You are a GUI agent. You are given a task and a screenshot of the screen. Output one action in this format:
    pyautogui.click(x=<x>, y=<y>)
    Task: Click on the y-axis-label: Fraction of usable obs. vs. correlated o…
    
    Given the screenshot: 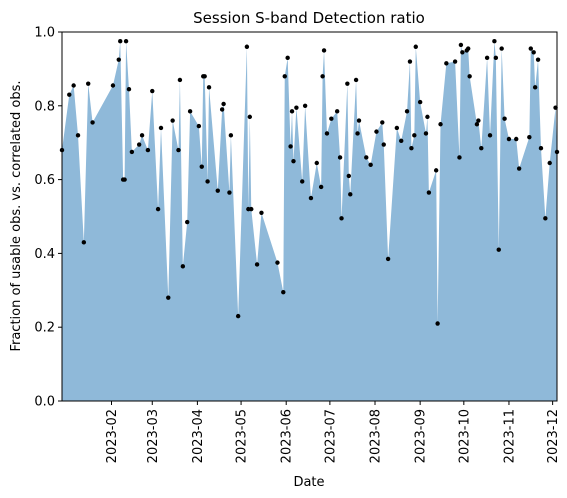 What is the action you would take?
    pyautogui.click(x=16, y=215)
    